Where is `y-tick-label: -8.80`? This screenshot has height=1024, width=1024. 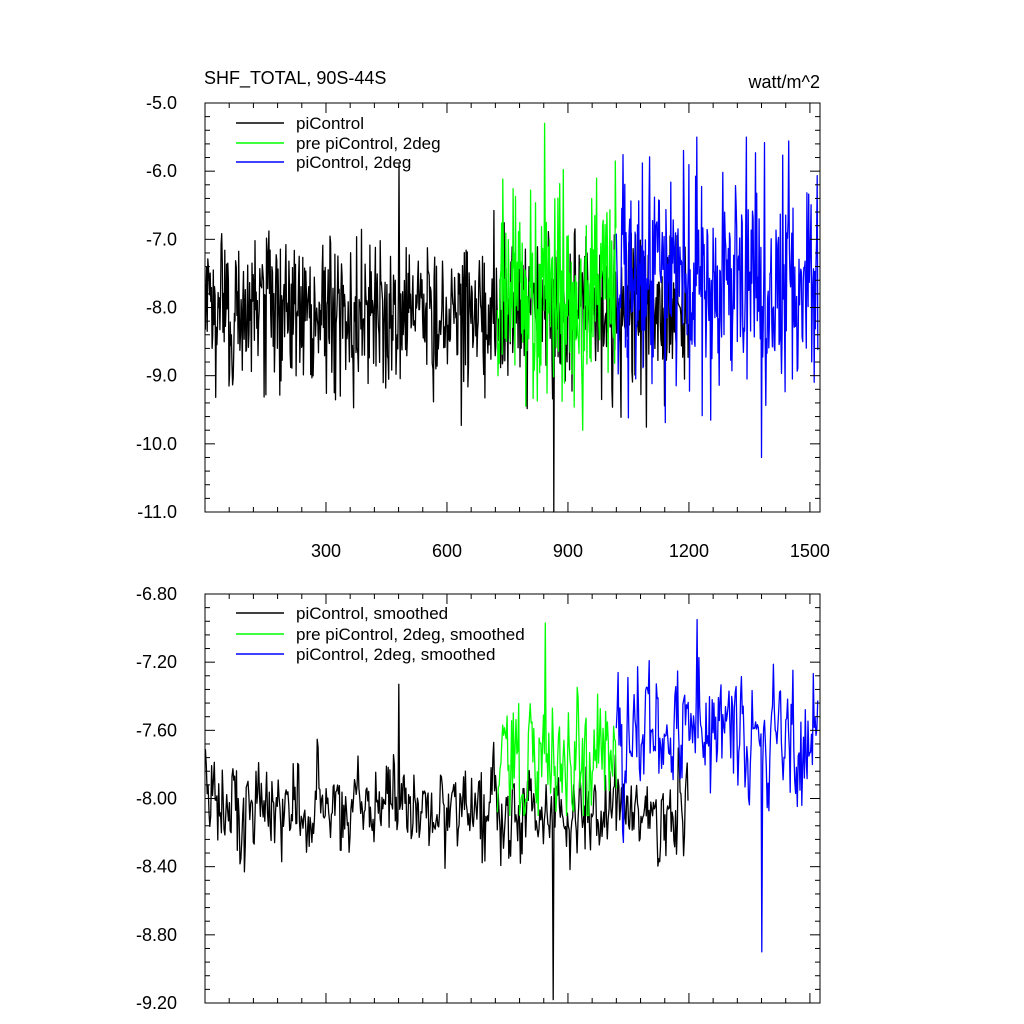
y-tick-label: -8.80 is located at coordinates (156, 935).